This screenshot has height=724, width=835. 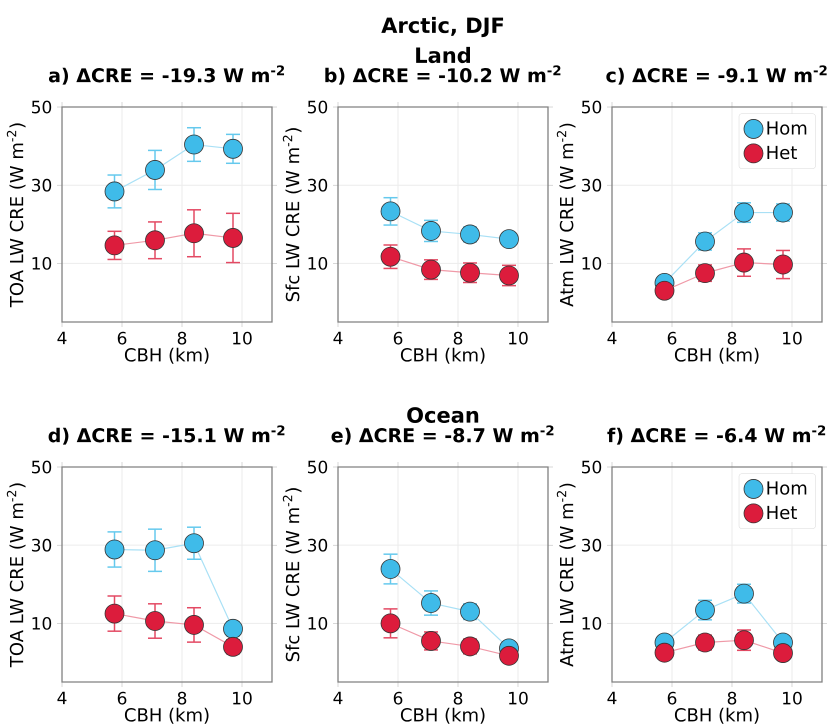 What do you see at coordinates (442, 27) in the screenshot?
I see `text: Arctic, DJF` at bounding box center [442, 27].